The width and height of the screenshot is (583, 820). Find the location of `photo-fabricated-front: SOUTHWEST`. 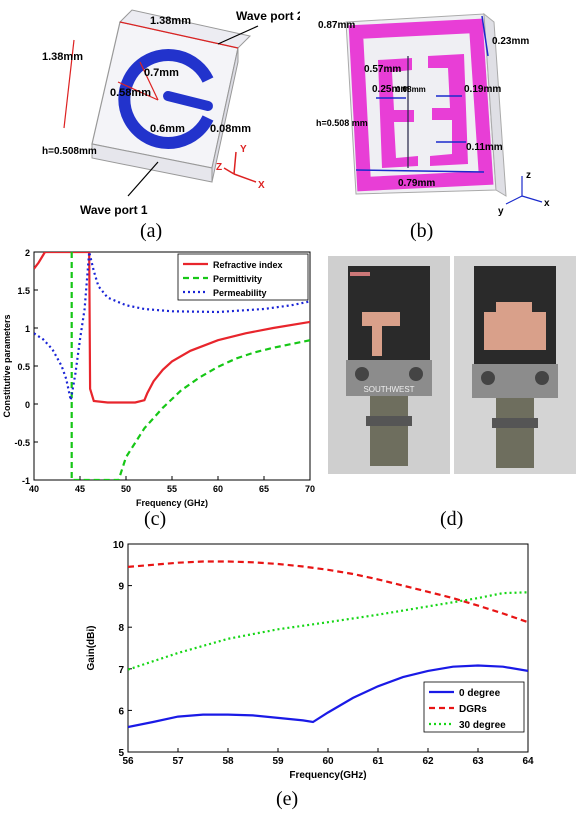

photo-fabricated-front: SOUTHWEST is located at coordinates (389, 365).